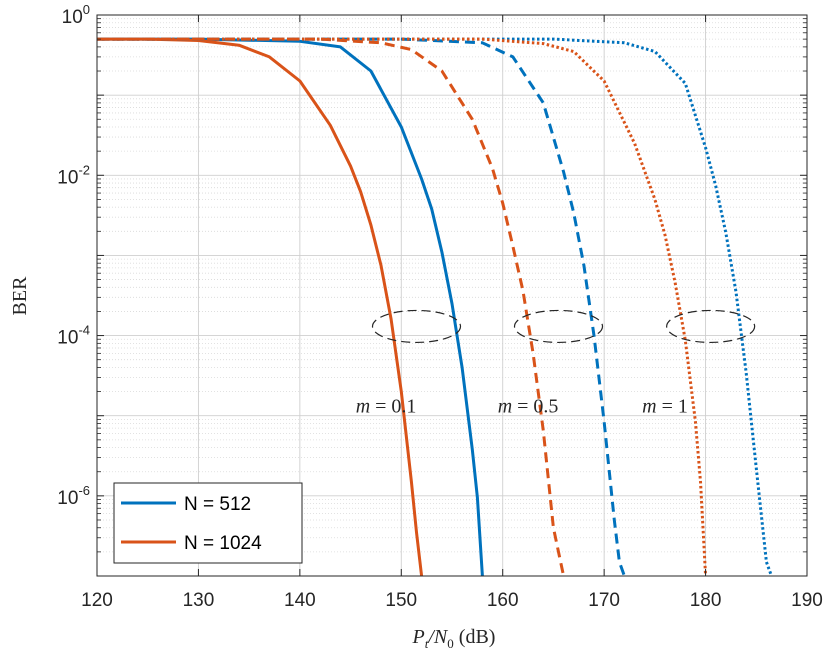 The height and width of the screenshot is (654, 830). I want to click on y-tick-label: 10⁻⁴, so click(73, 336).